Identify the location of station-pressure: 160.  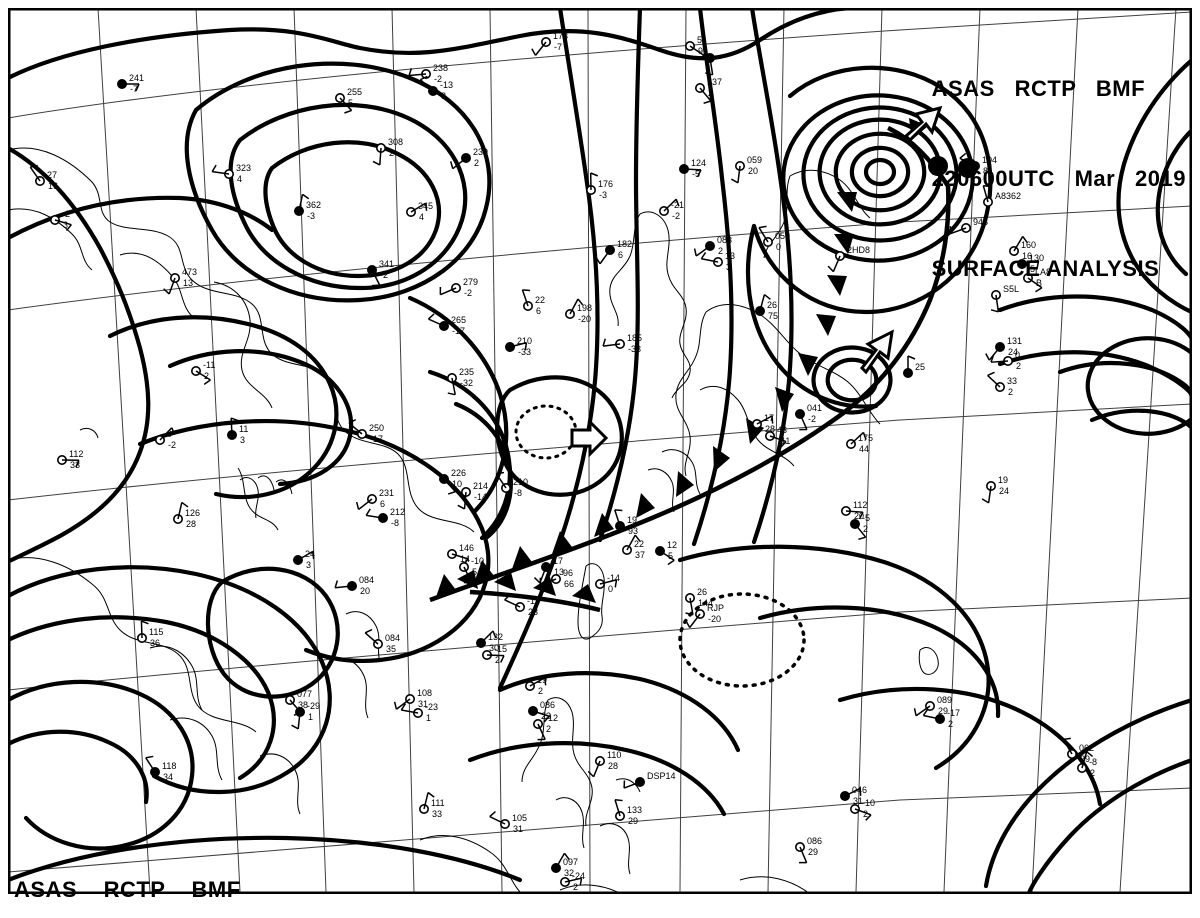
(1029, 245).